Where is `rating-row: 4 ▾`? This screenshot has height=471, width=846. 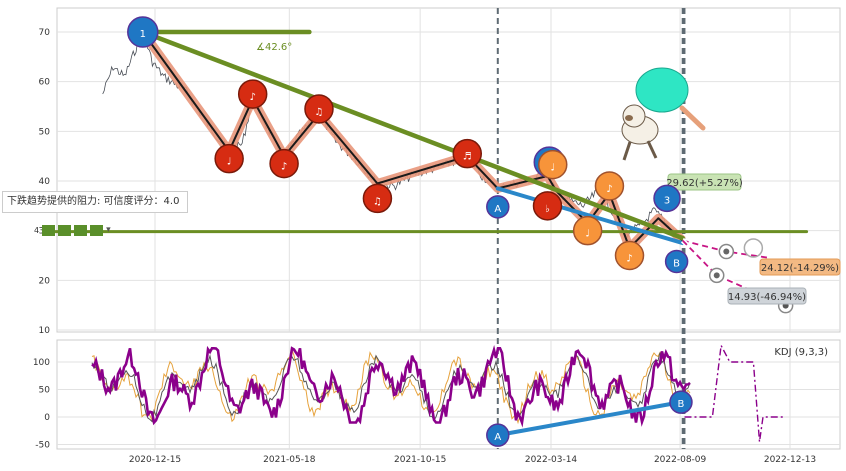 rating-row: 4 ▾ is located at coordinates (76, 230).